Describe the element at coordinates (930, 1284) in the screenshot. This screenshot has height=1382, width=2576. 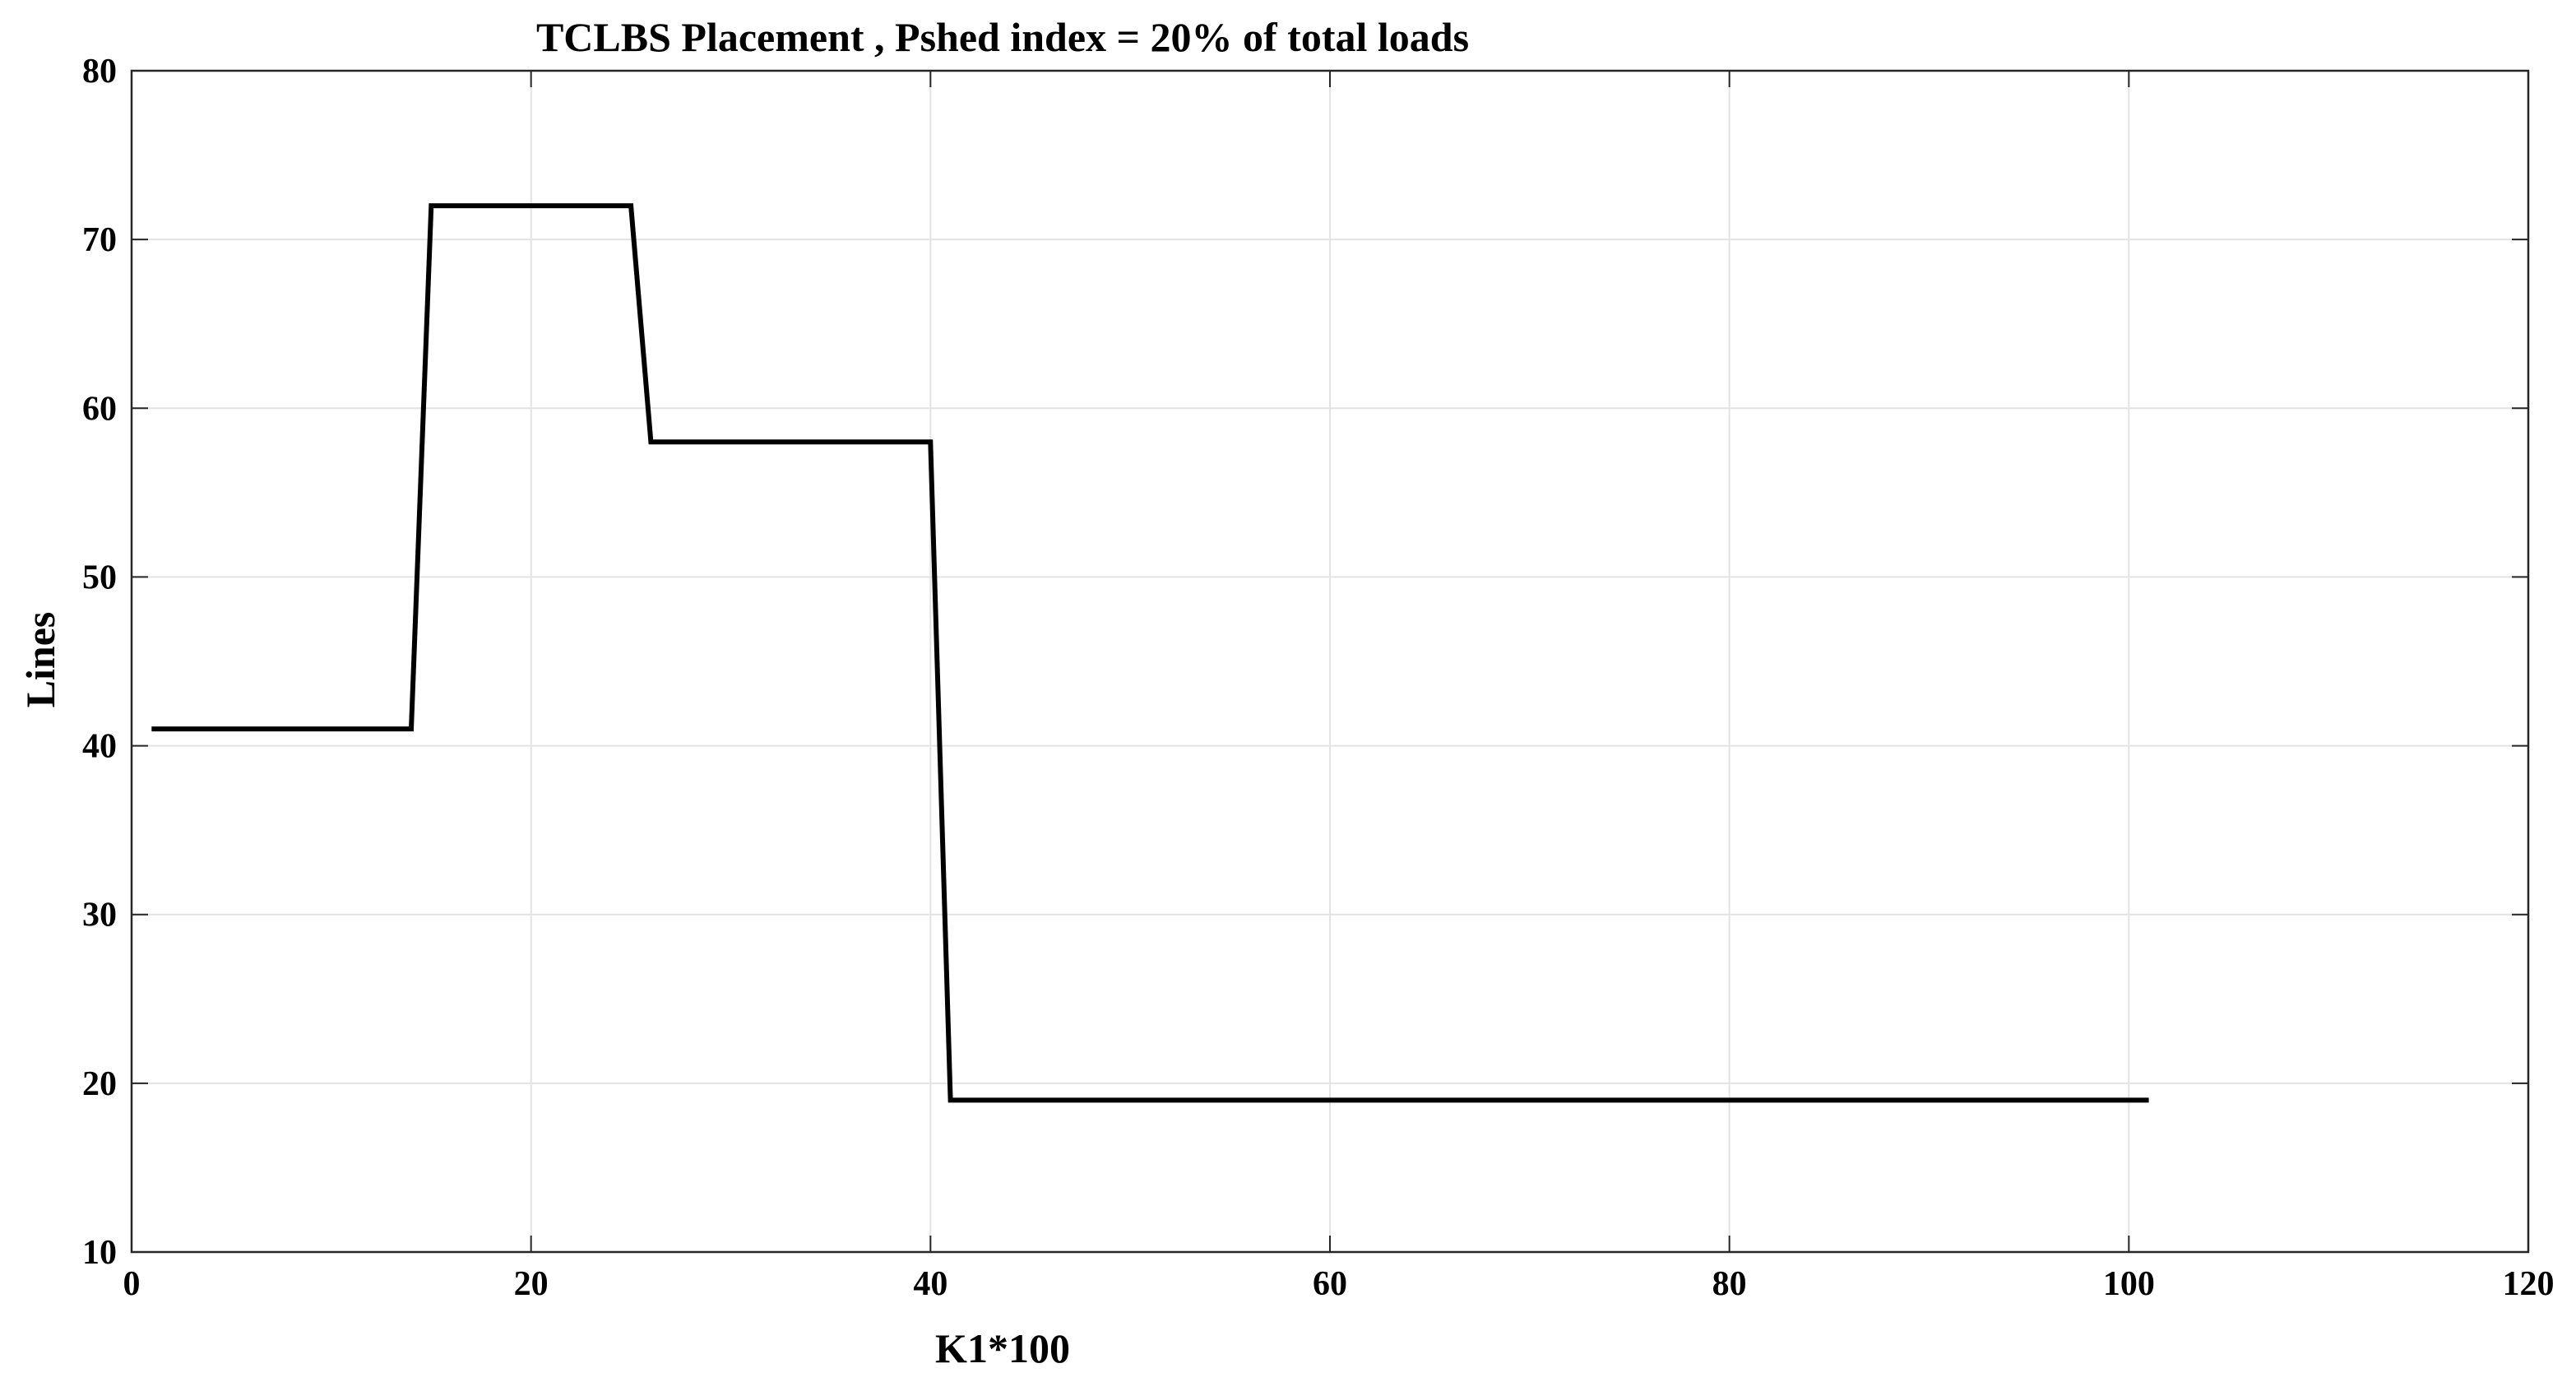
I see `x-tick-label: 40` at that location.